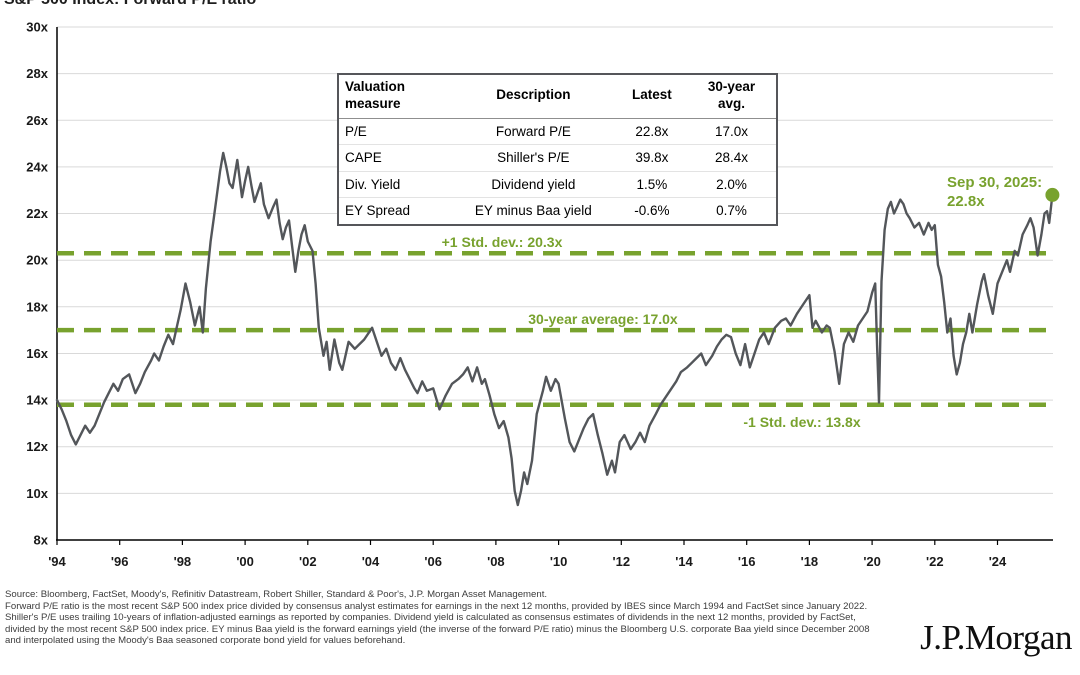 The image size is (1080, 675). Describe the element at coordinates (245, 561) in the screenshot. I see `x-axis-tick-label: '00` at that location.